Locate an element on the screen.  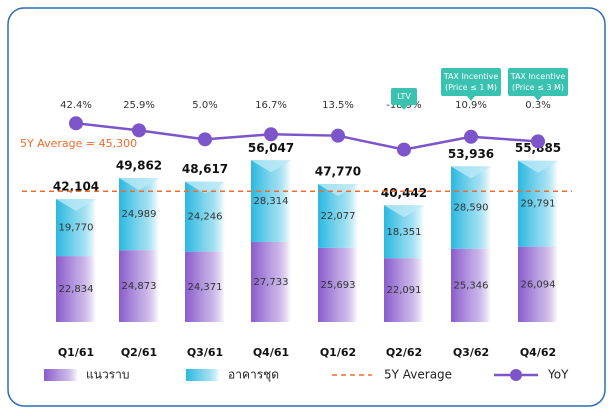
total-label: 56,047 is located at coordinates (271, 148).